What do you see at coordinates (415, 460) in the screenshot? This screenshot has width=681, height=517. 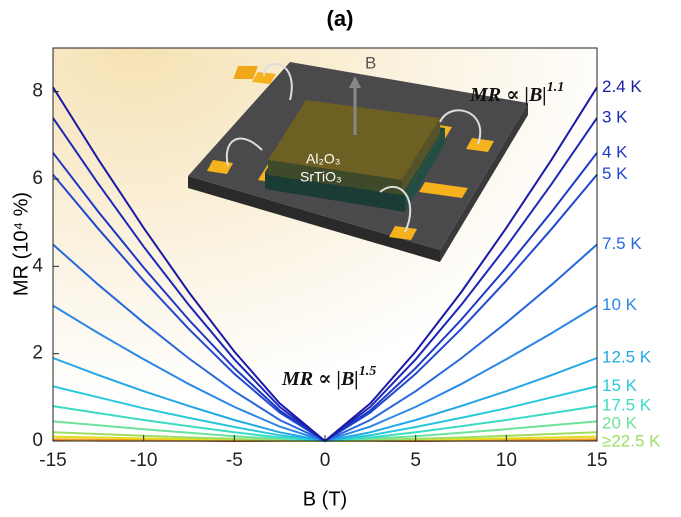 I see `x-tick-label: 5` at bounding box center [415, 460].